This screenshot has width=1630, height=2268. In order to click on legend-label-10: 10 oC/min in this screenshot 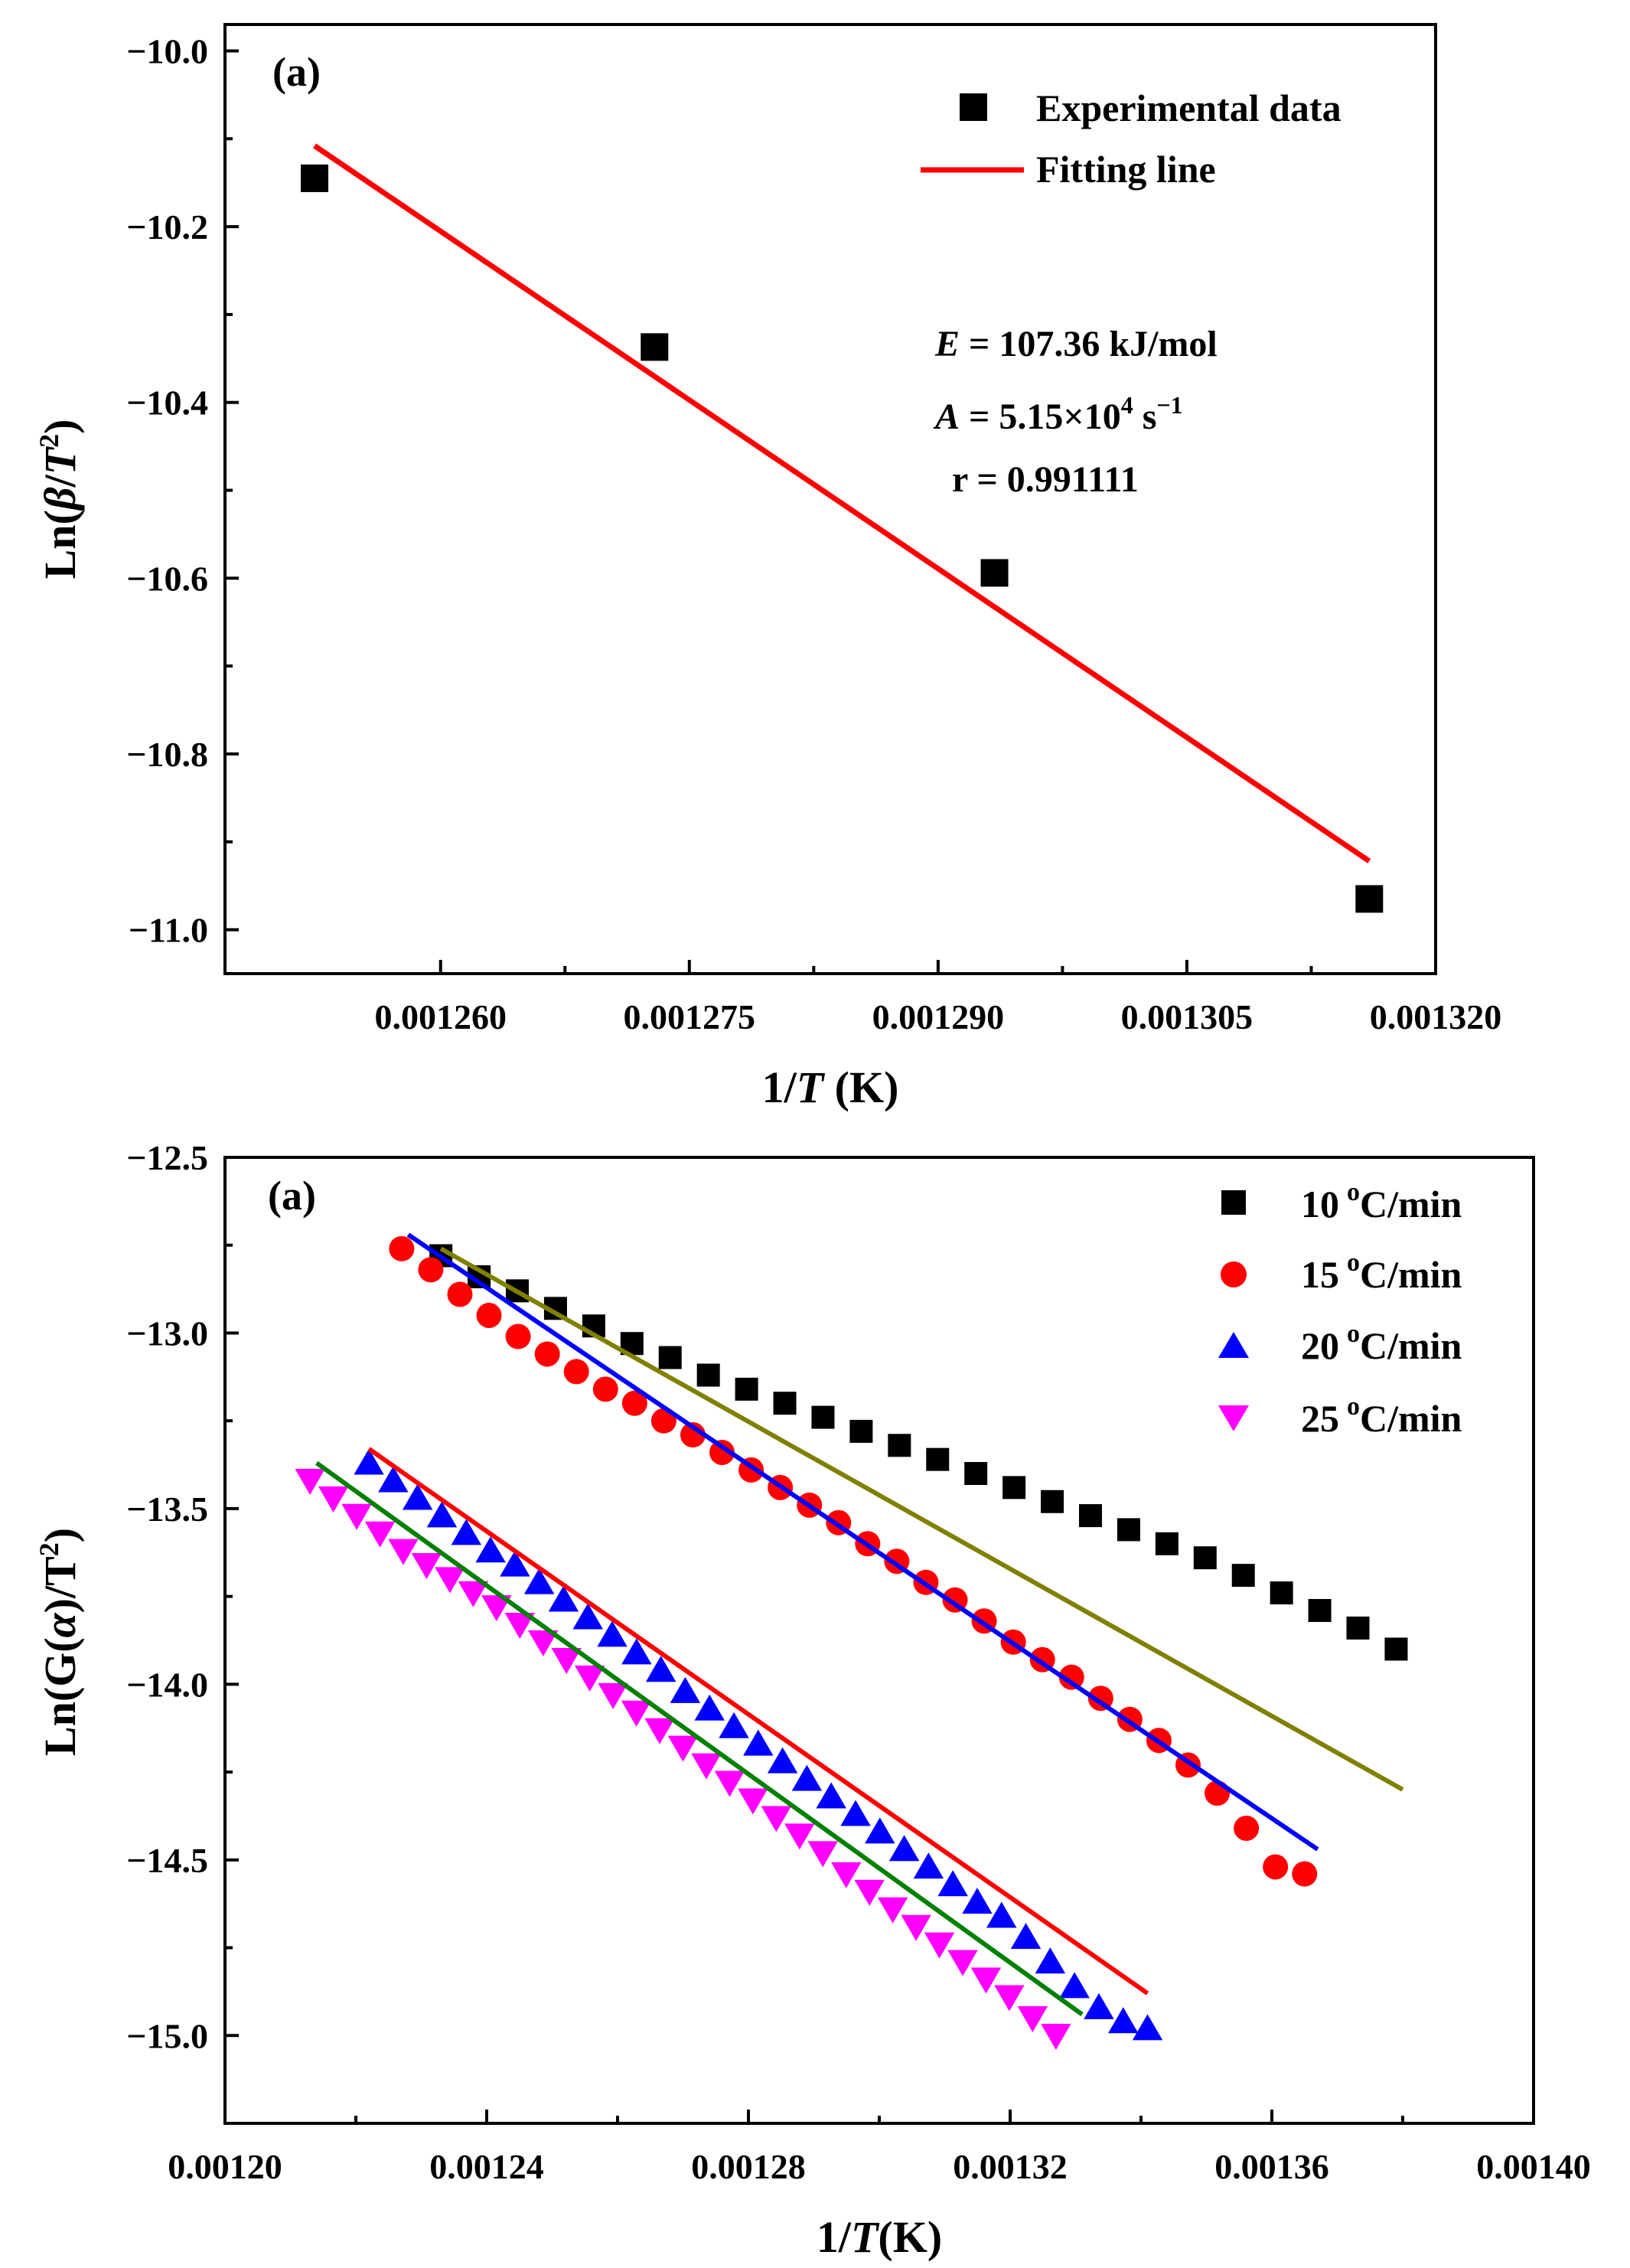, I will do `click(1382, 1201)`.